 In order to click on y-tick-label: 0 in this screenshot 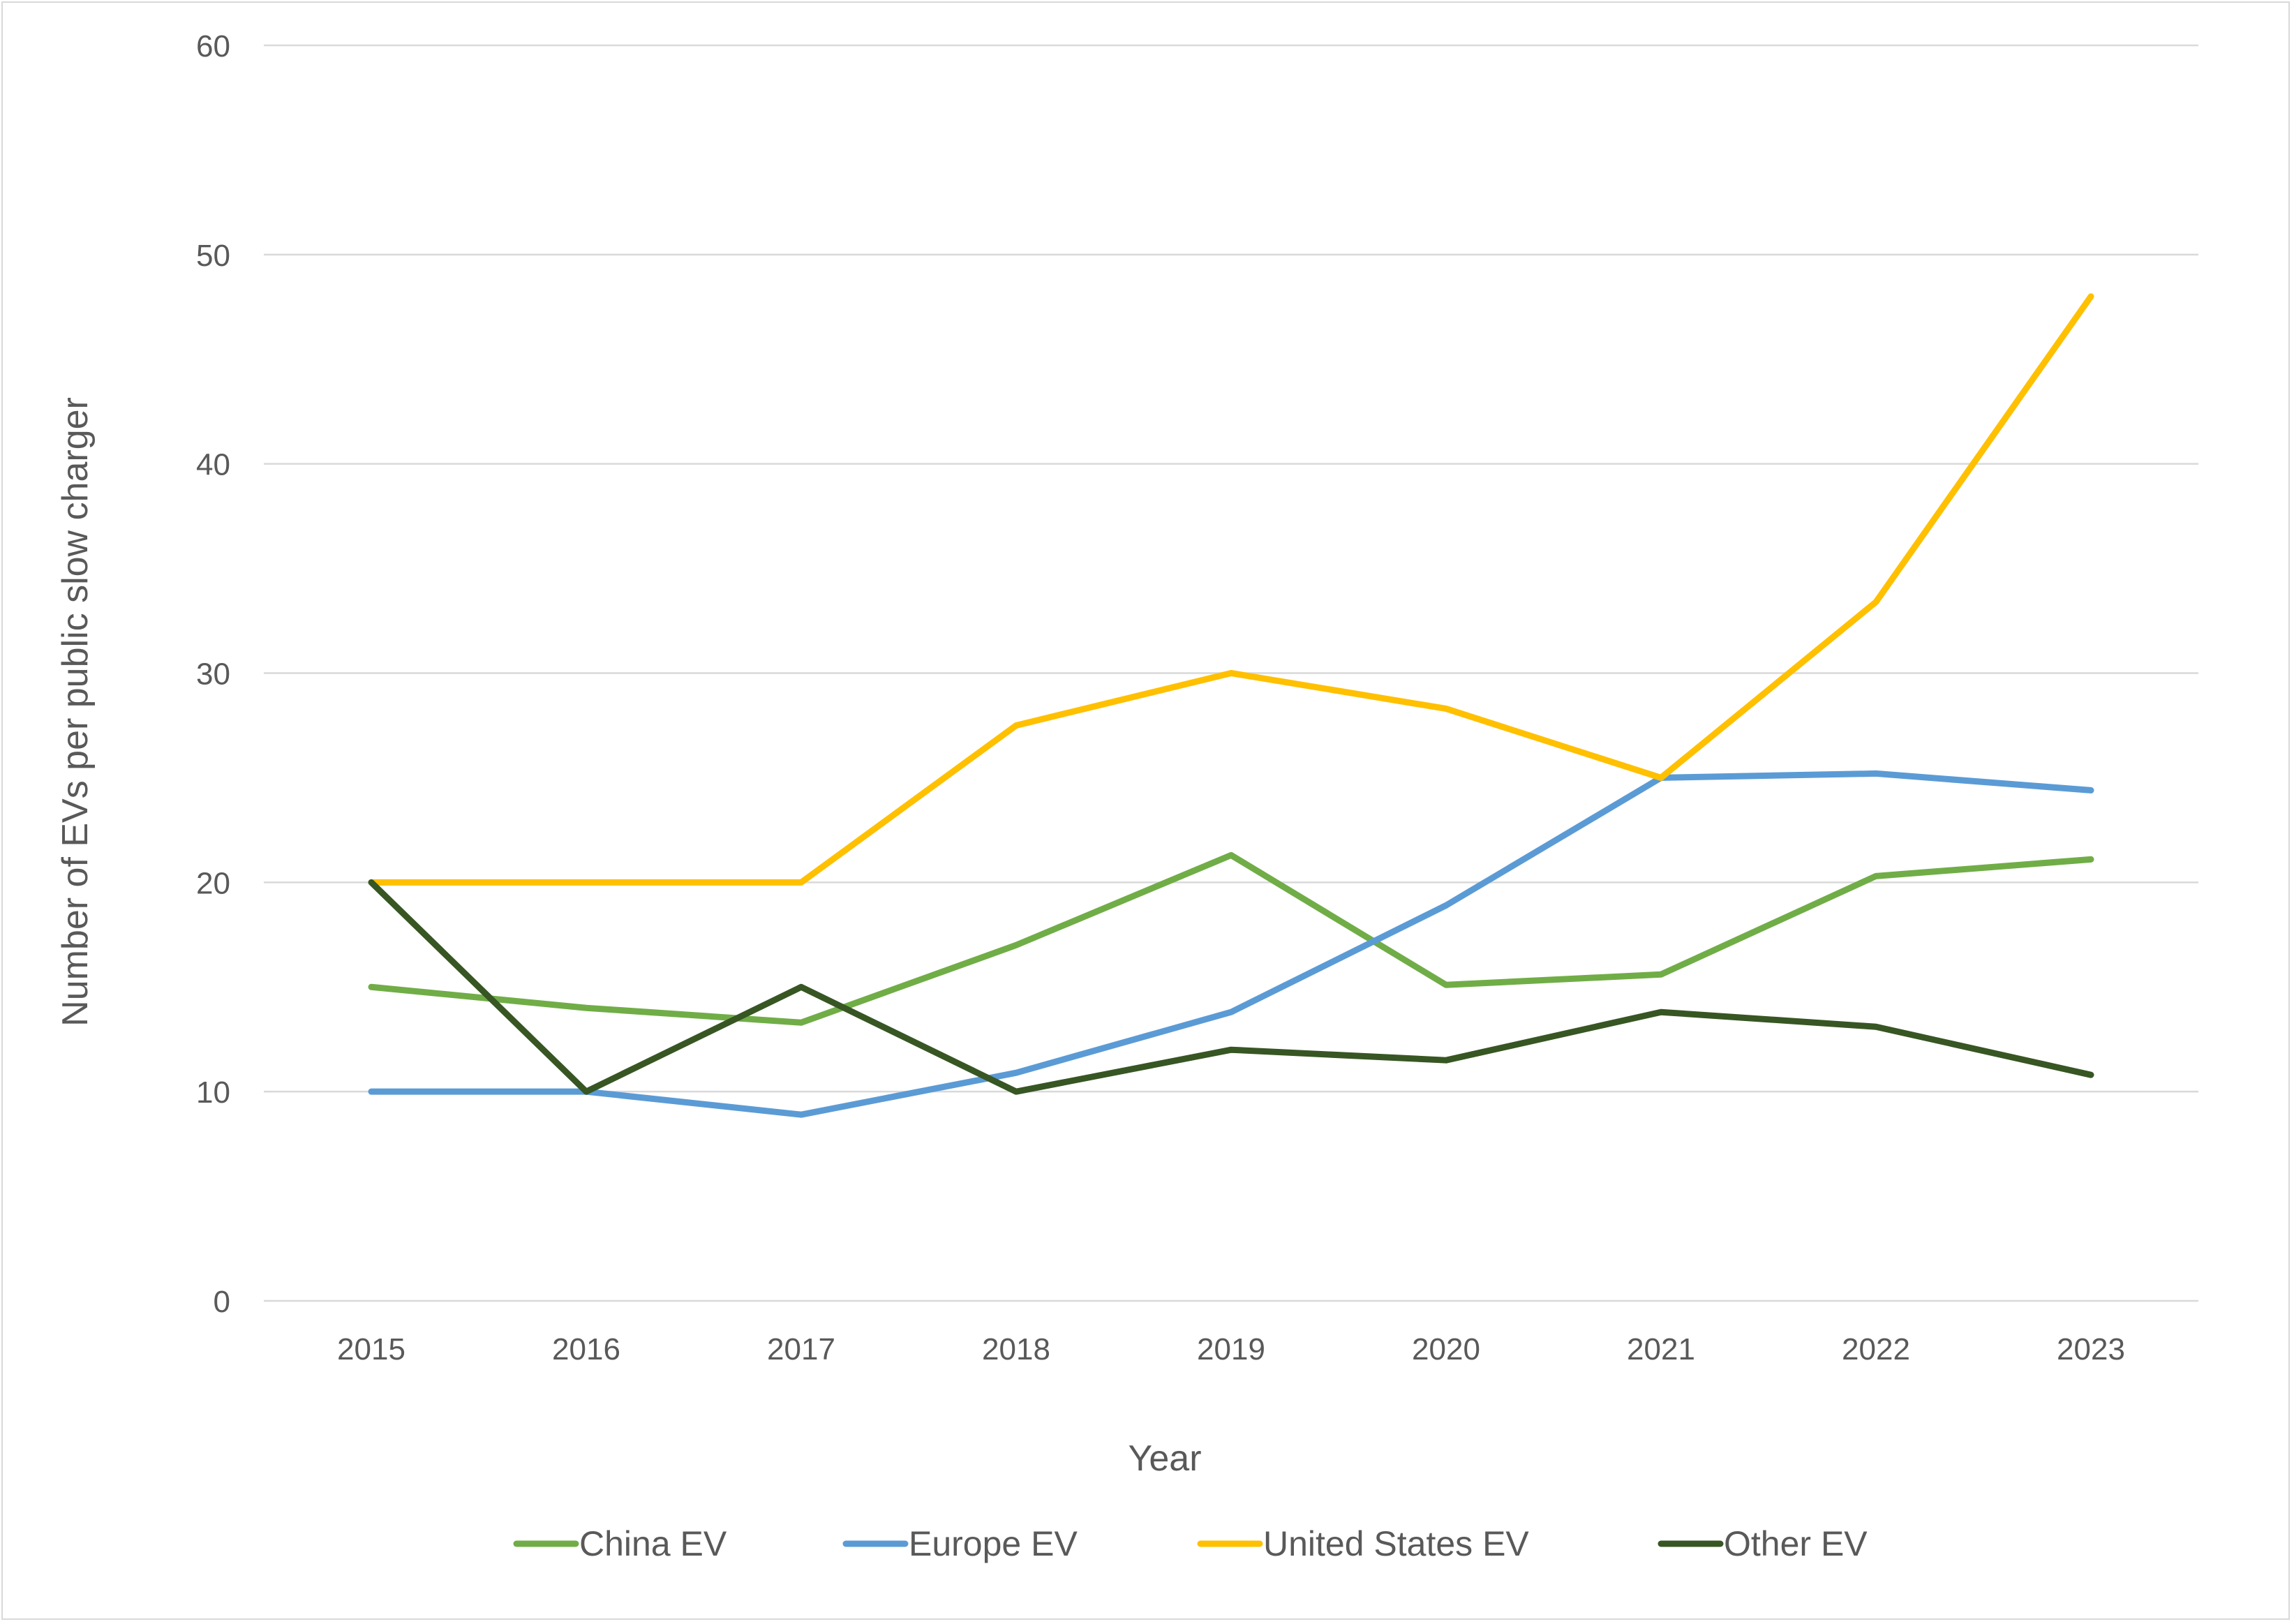, I will do `click(222, 1302)`.